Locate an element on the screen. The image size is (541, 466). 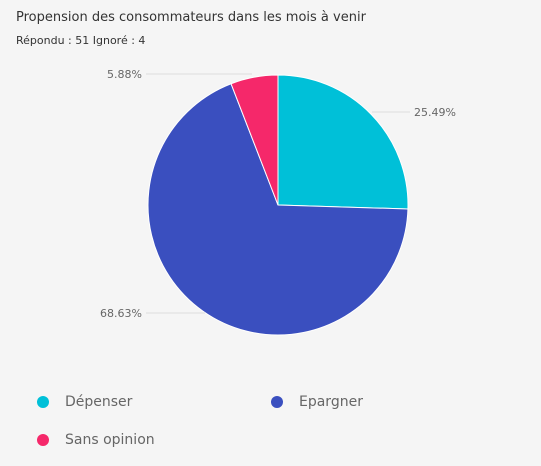
slice-value-label: 25.49% is located at coordinates (435, 112).